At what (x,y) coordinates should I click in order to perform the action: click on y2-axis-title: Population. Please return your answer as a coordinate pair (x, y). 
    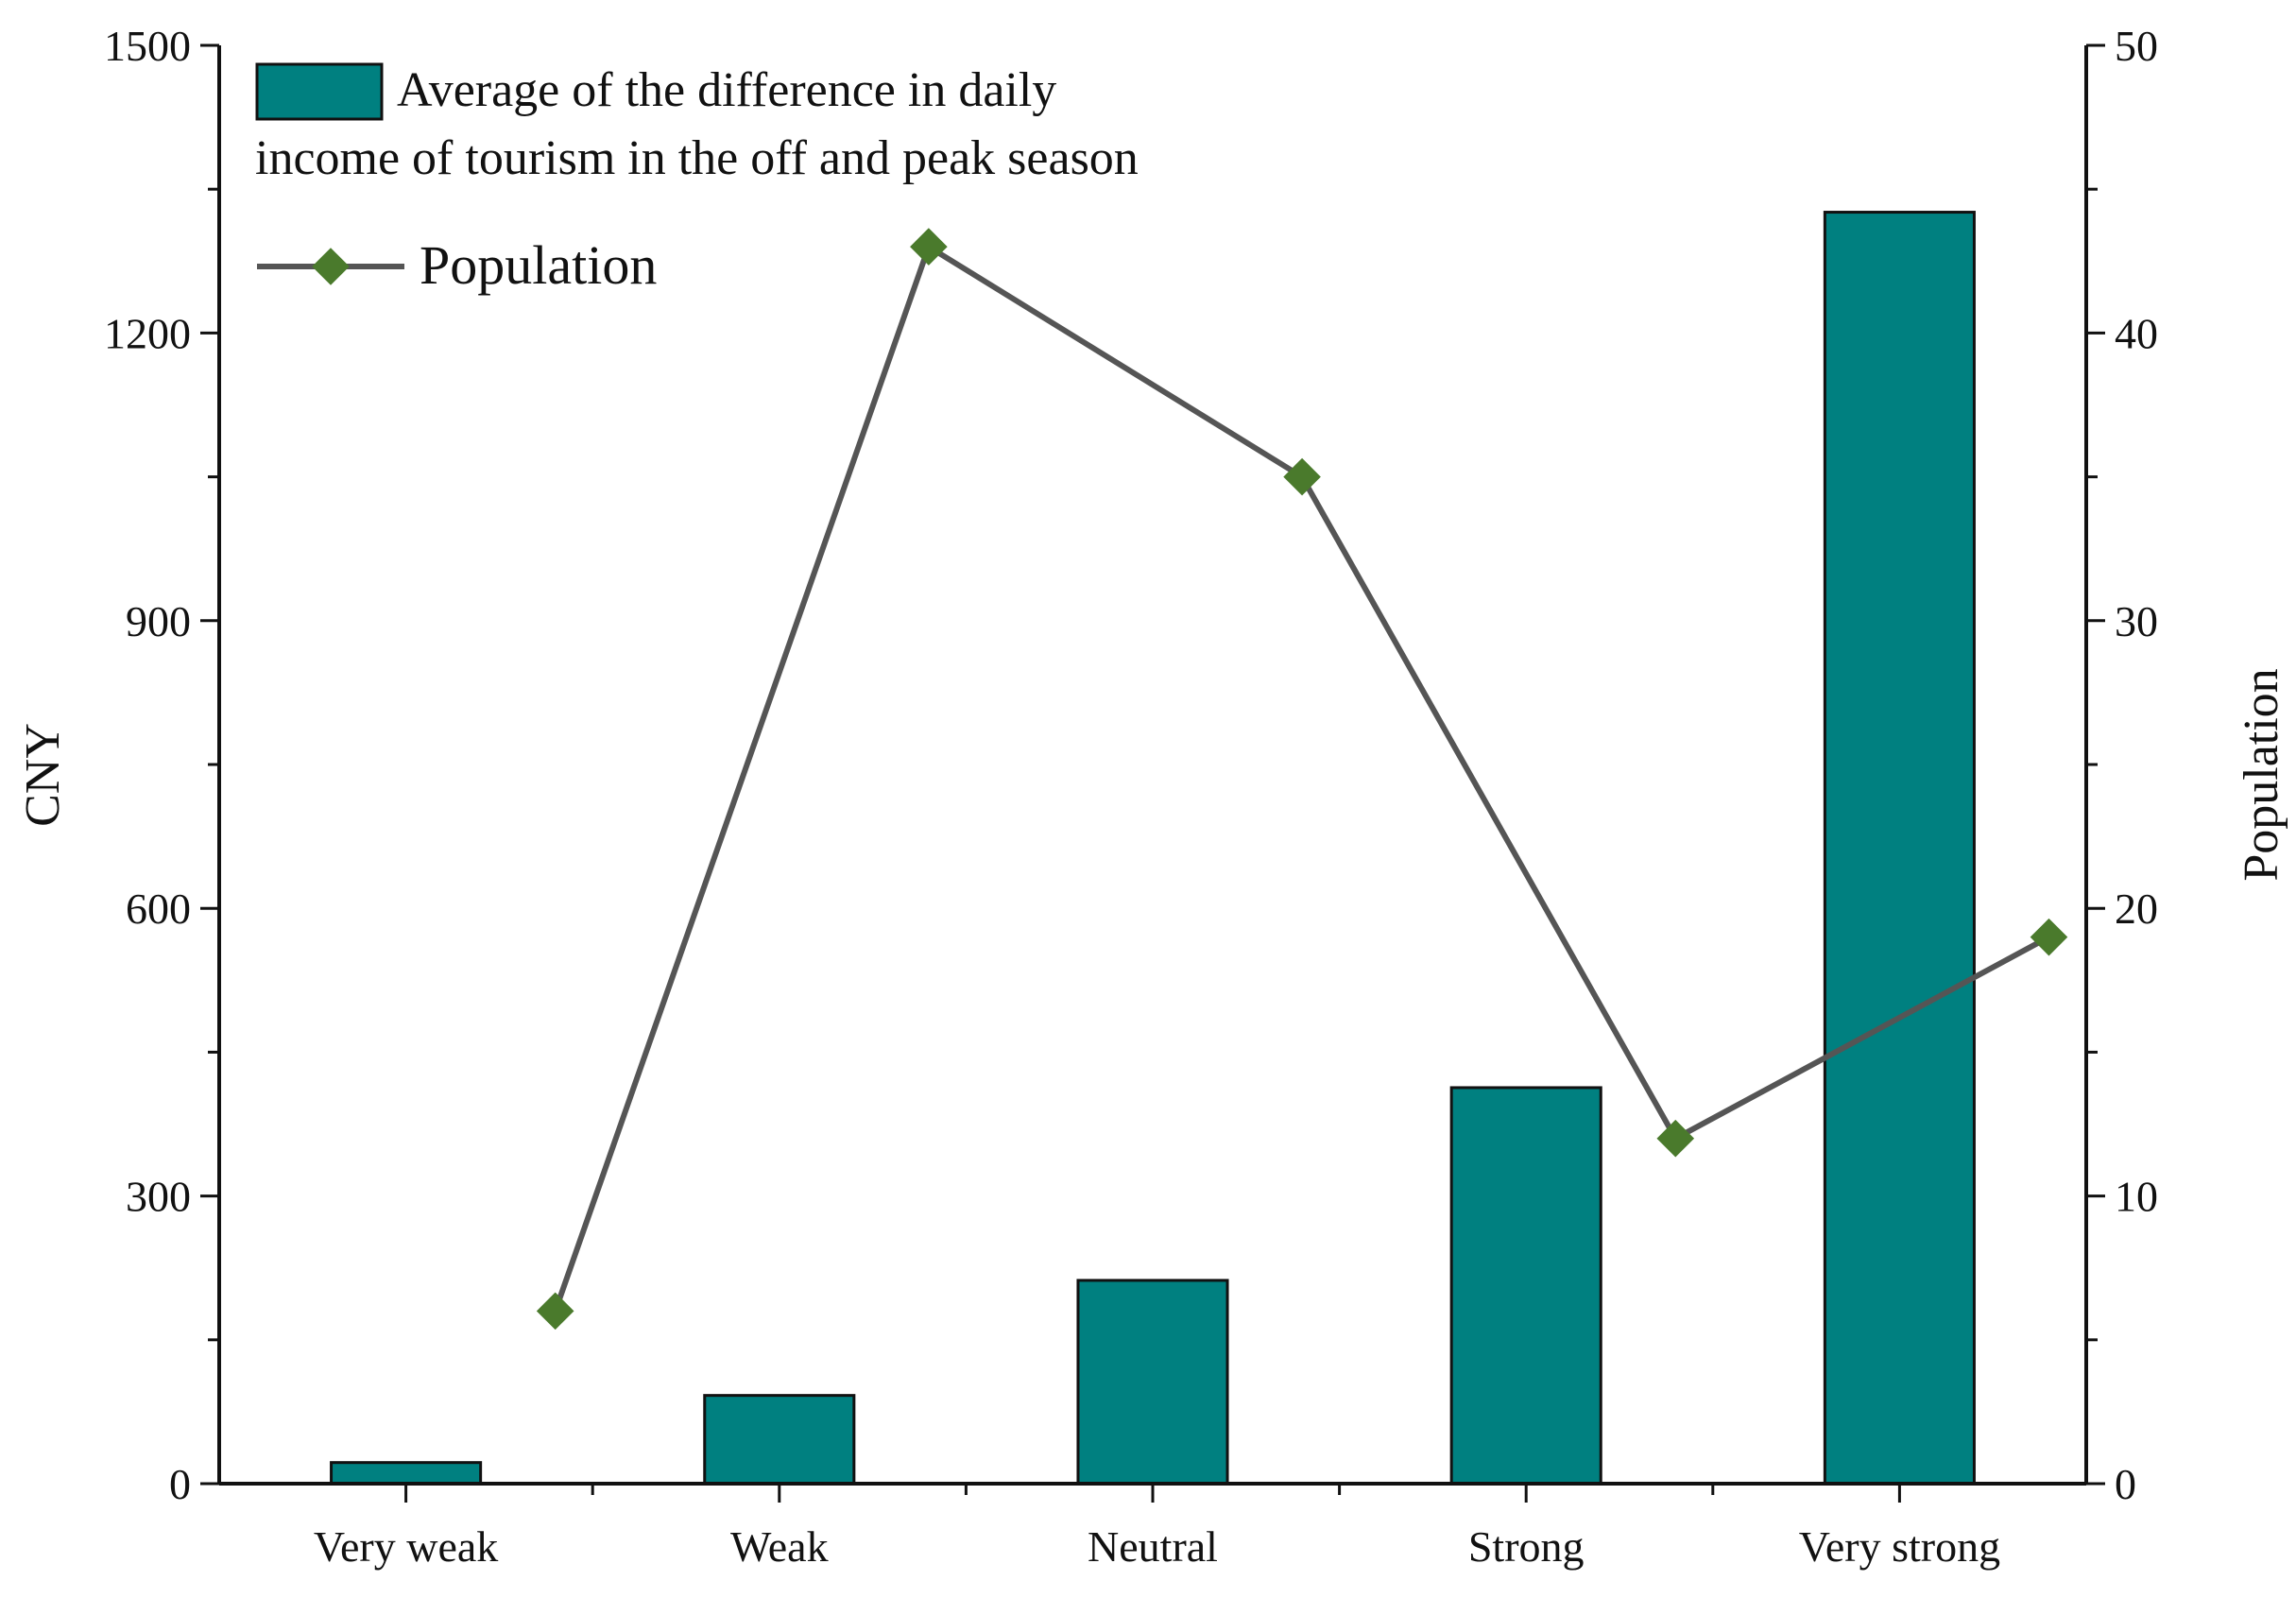
    Looking at the image, I should click on (2261, 775).